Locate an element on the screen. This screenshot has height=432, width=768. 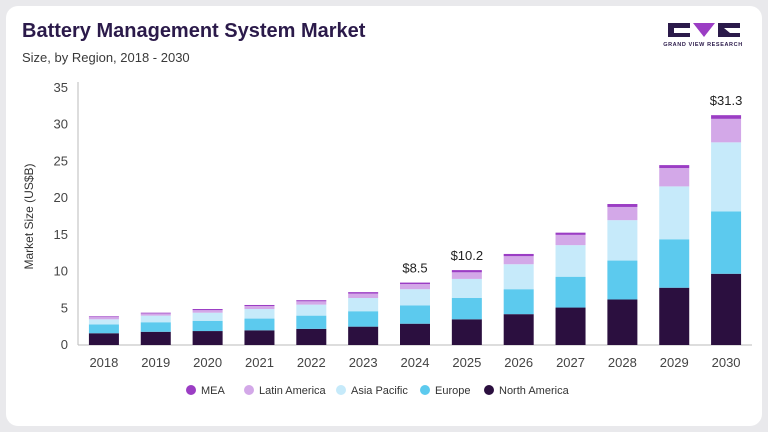
x-tick-label: 2024 is located at coordinates (415, 362).